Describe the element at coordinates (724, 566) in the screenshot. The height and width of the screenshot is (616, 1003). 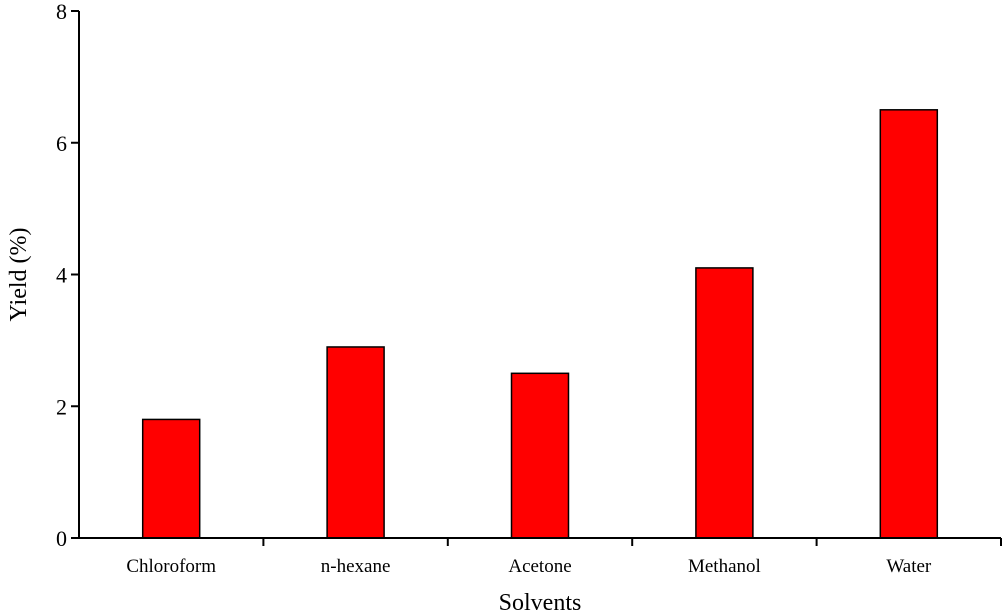
I see `x-category-label: Methanol` at that location.